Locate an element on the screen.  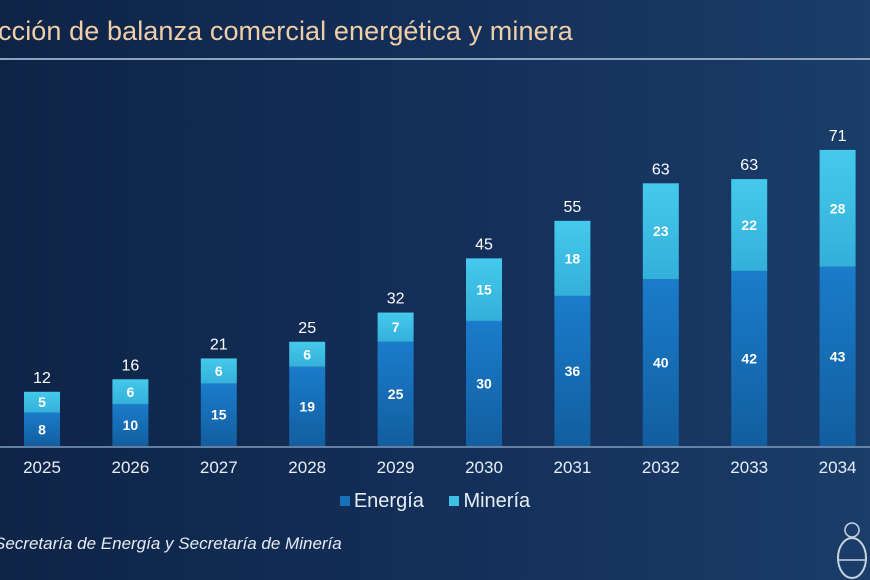
data-label-total: 32 is located at coordinates (396, 299).